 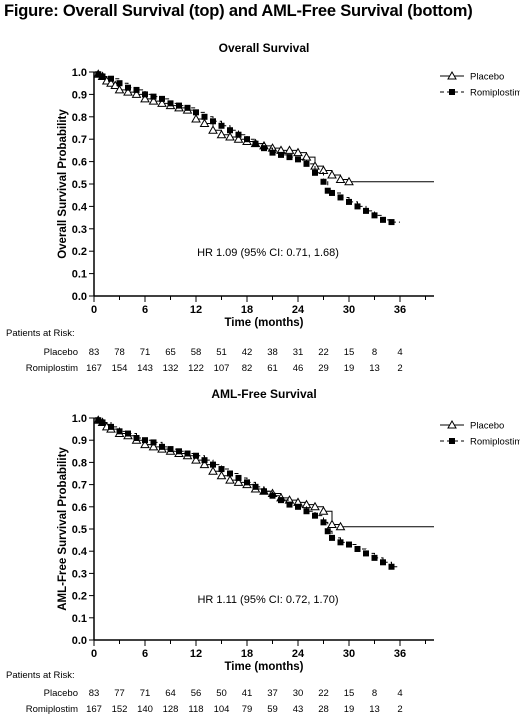 I want to click on risk-value: 56, so click(x=196, y=693).